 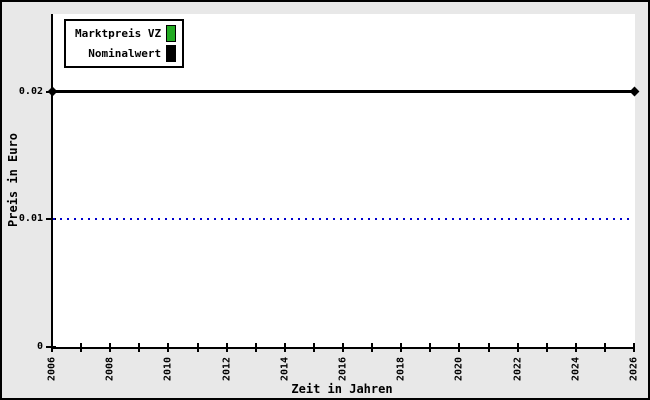 What do you see at coordinates (342, 389) in the screenshot?
I see `x-axis-title: Zeit in Jahren` at bounding box center [342, 389].